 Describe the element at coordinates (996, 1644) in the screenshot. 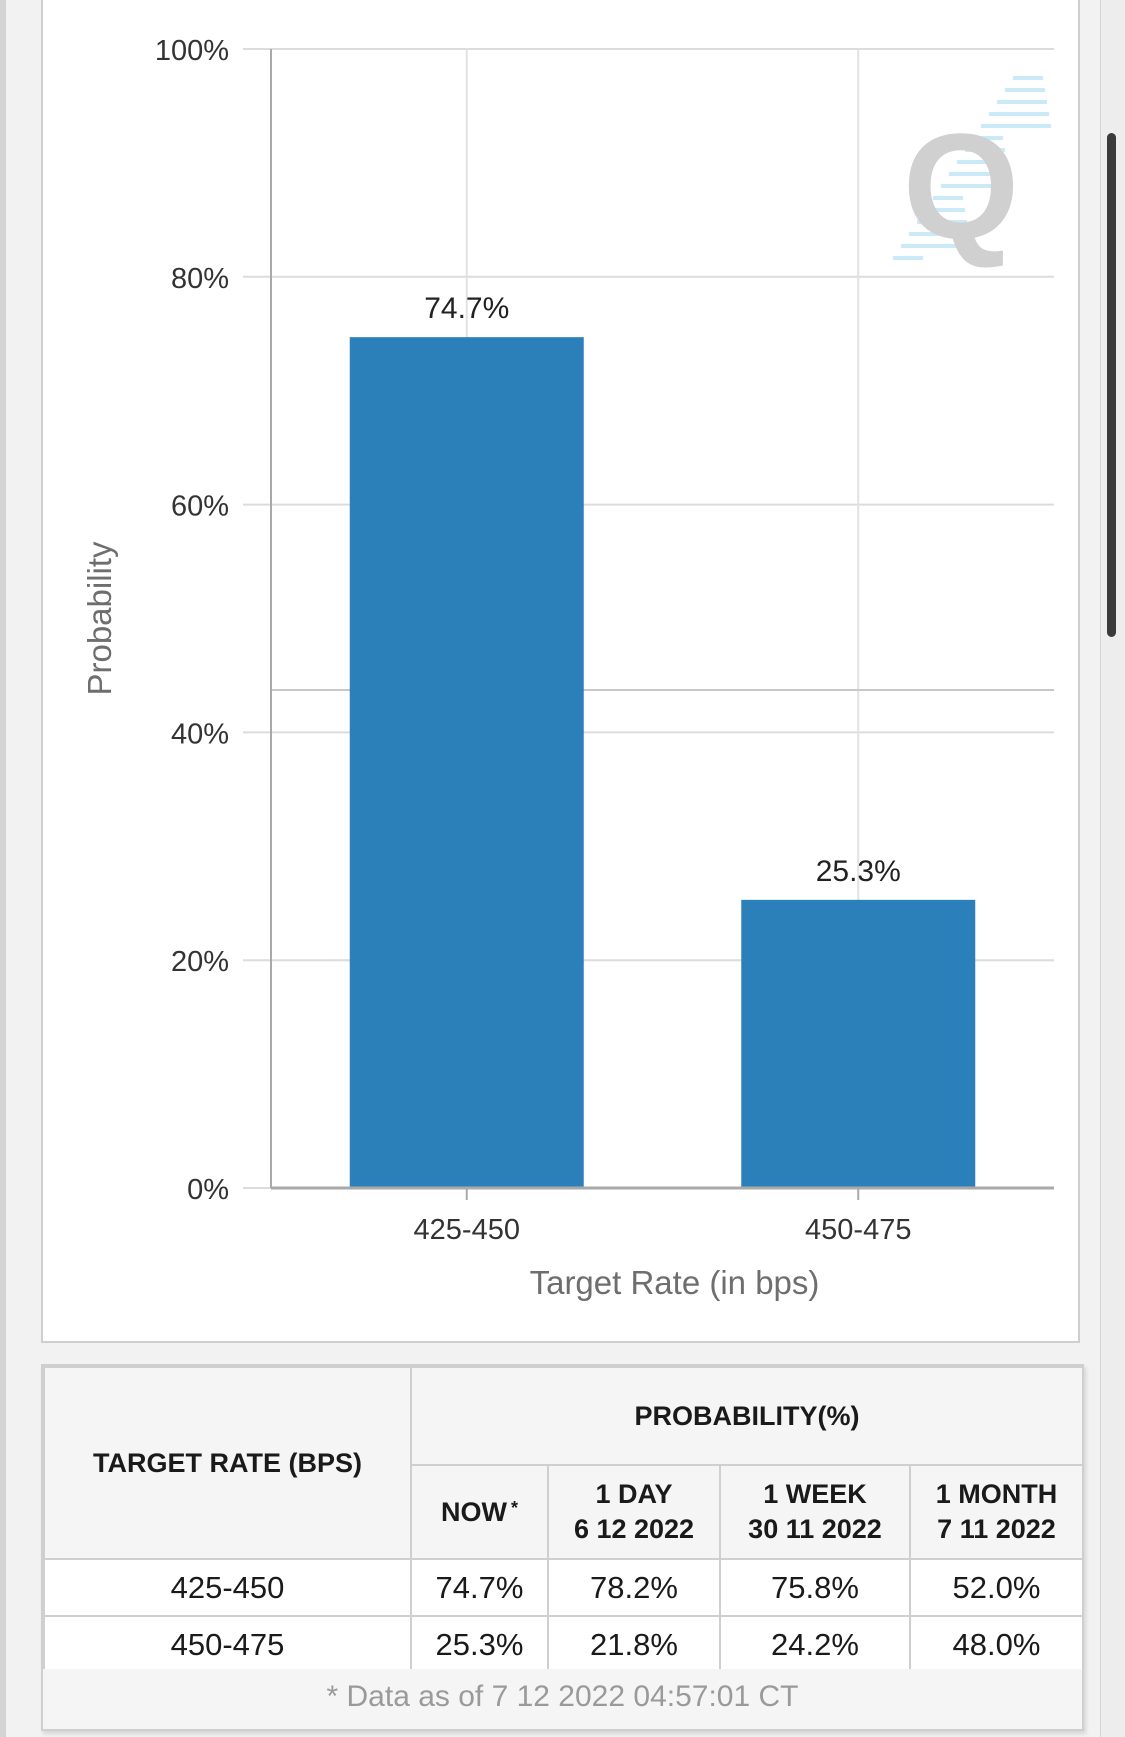

I see `one-month-cell: 48.0%` at that location.